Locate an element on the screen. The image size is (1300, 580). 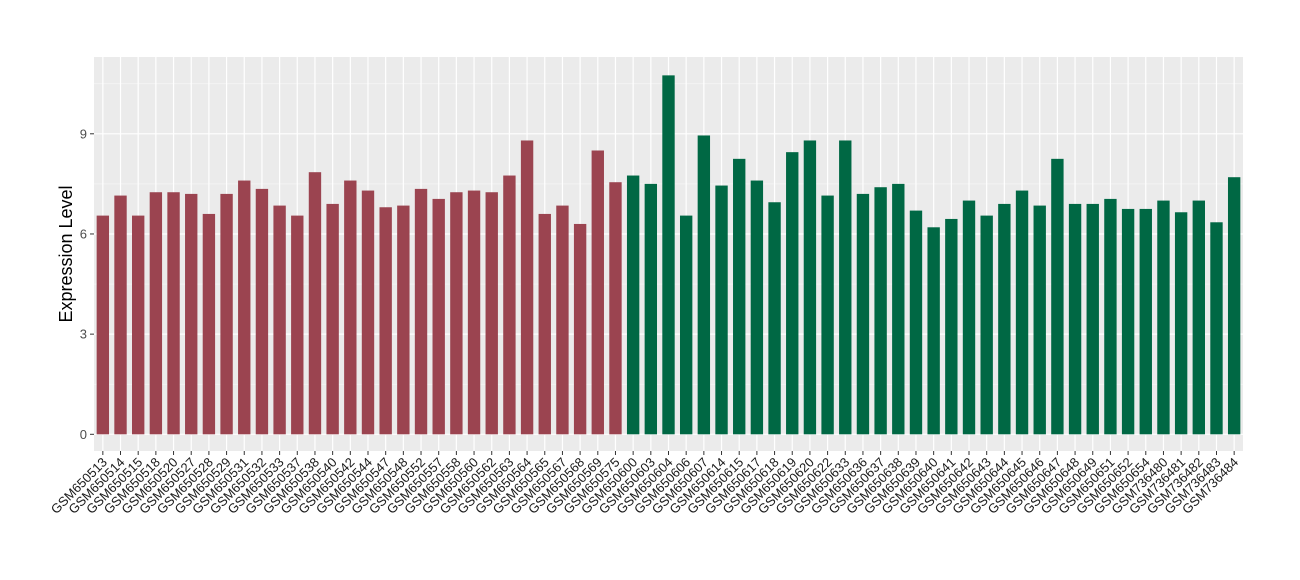
bar-GSM650648 is located at coordinates (1075, 319).